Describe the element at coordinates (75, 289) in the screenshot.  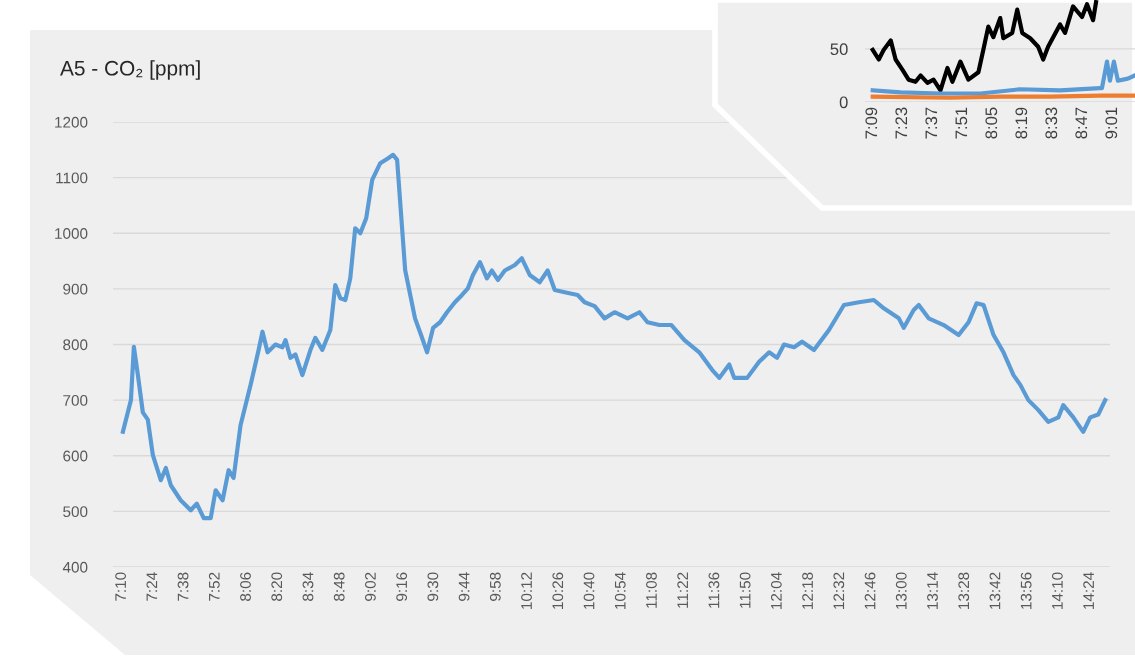
I see `y-tick-label: 900` at that location.